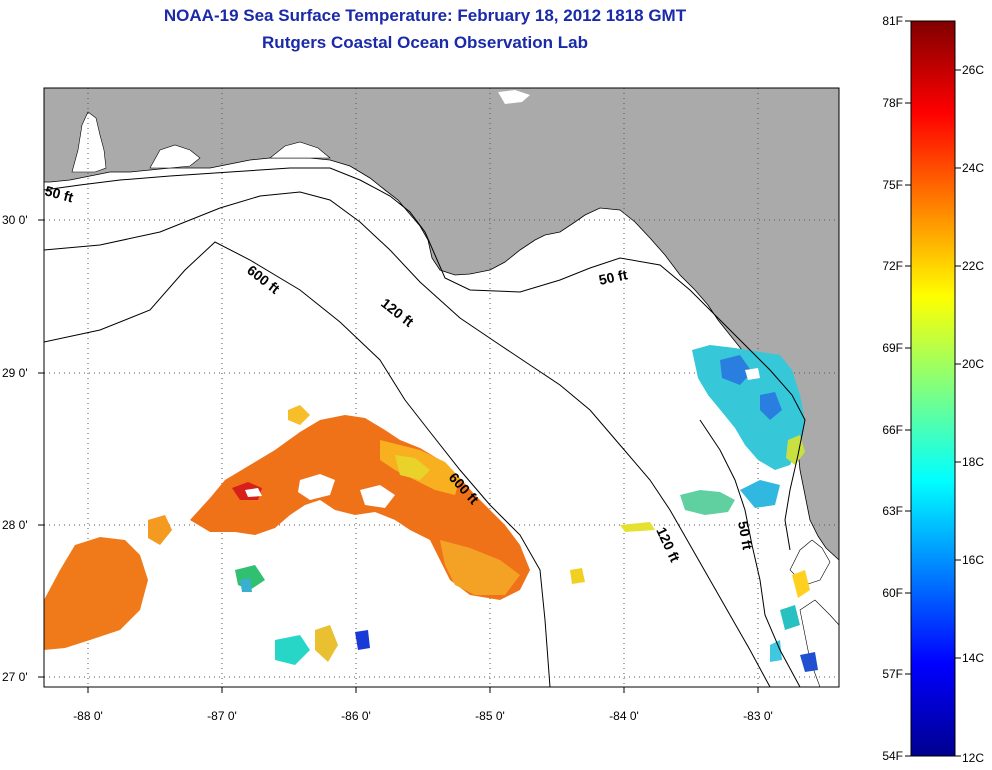  I want to click on celsius-label: 12C, so click(973, 758).